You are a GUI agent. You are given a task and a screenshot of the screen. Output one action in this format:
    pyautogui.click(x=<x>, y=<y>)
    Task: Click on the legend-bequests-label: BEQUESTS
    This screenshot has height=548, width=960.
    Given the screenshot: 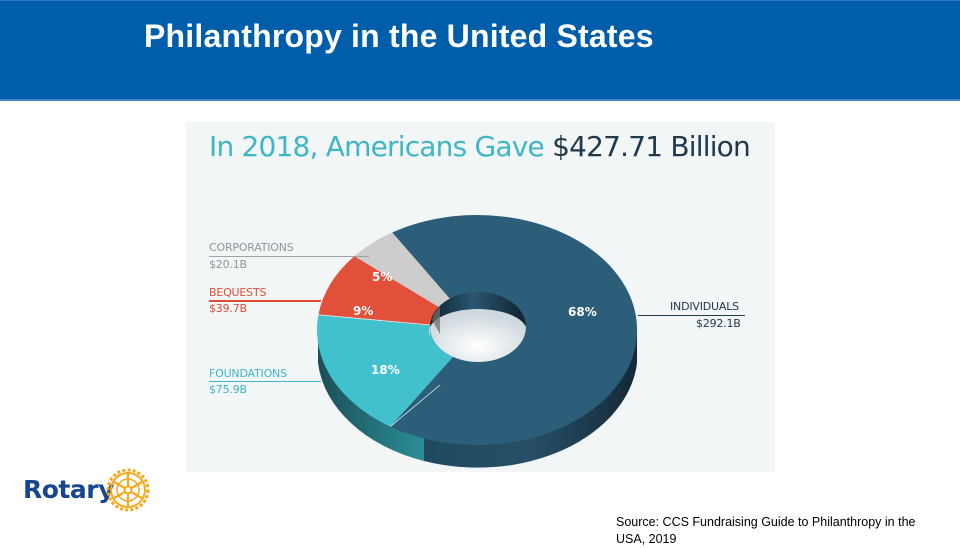 What is the action you would take?
    pyautogui.click(x=238, y=292)
    